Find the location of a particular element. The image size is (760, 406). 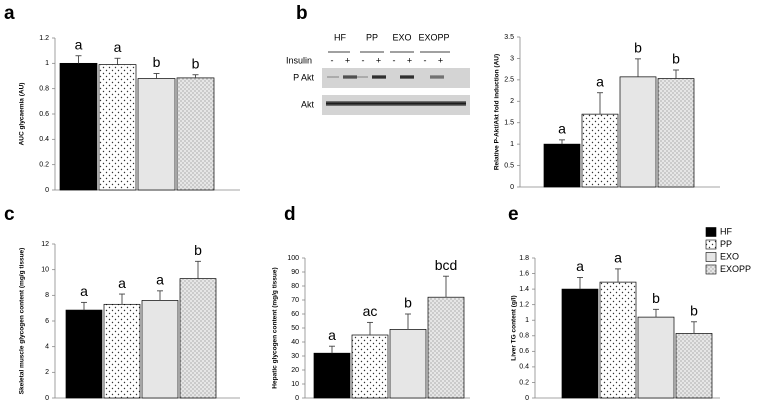

row-label: P Akt is located at coordinates (303, 77).